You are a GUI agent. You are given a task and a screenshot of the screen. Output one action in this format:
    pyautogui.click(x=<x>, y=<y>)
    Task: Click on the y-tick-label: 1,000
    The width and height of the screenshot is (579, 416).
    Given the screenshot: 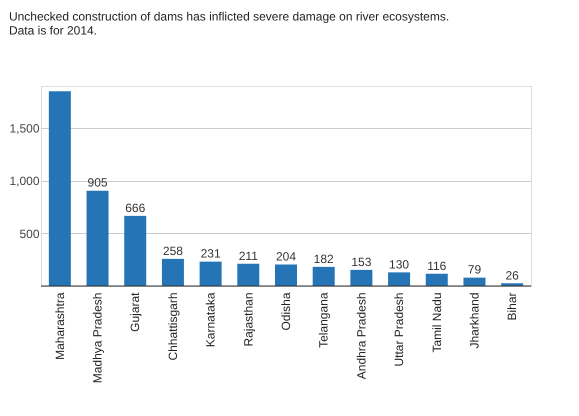 What is the action you would take?
    pyautogui.click(x=24, y=181)
    